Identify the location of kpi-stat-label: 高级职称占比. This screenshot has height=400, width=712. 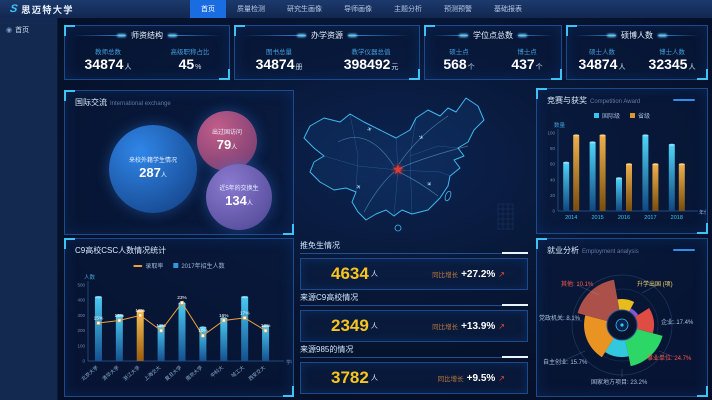
(190, 52).